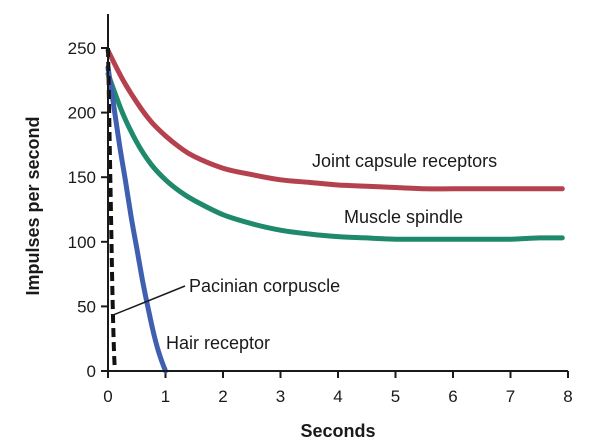 The image size is (592, 444). I want to click on annotation-hair-receptor: Hair receptor, so click(218, 343).